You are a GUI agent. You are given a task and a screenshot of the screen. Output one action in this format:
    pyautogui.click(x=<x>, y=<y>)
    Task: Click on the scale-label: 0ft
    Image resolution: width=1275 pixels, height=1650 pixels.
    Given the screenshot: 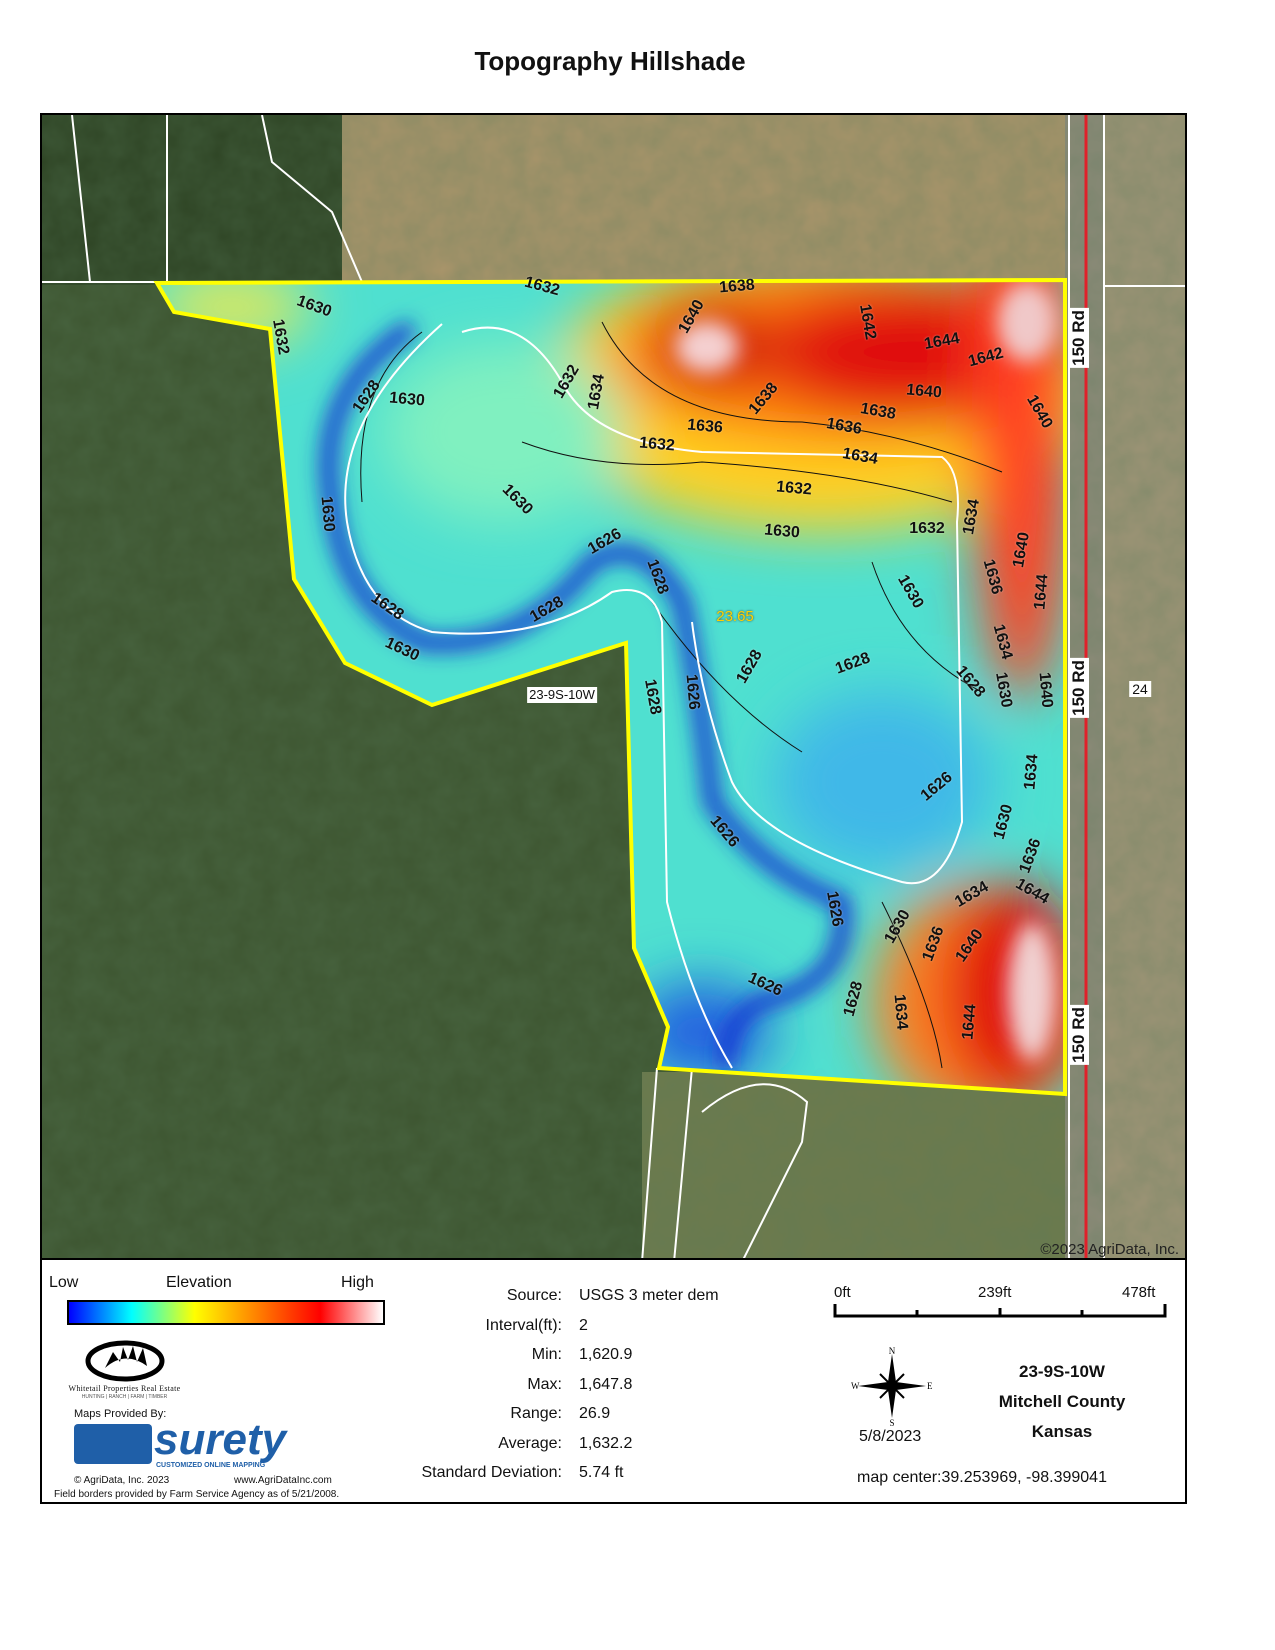 What is the action you would take?
    pyautogui.click(x=842, y=1292)
    